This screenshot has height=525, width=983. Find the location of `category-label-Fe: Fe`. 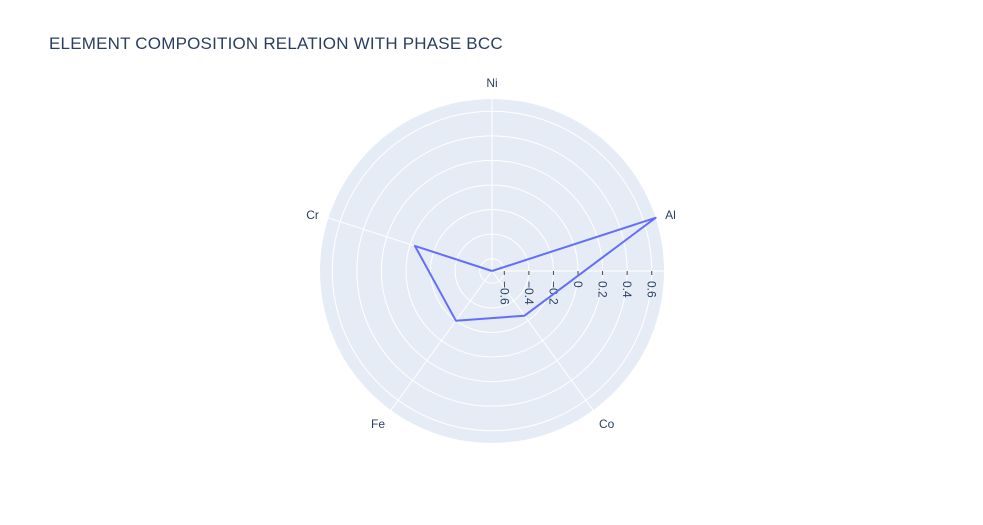

category-label-Fe: Fe is located at coordinates (378, 424).